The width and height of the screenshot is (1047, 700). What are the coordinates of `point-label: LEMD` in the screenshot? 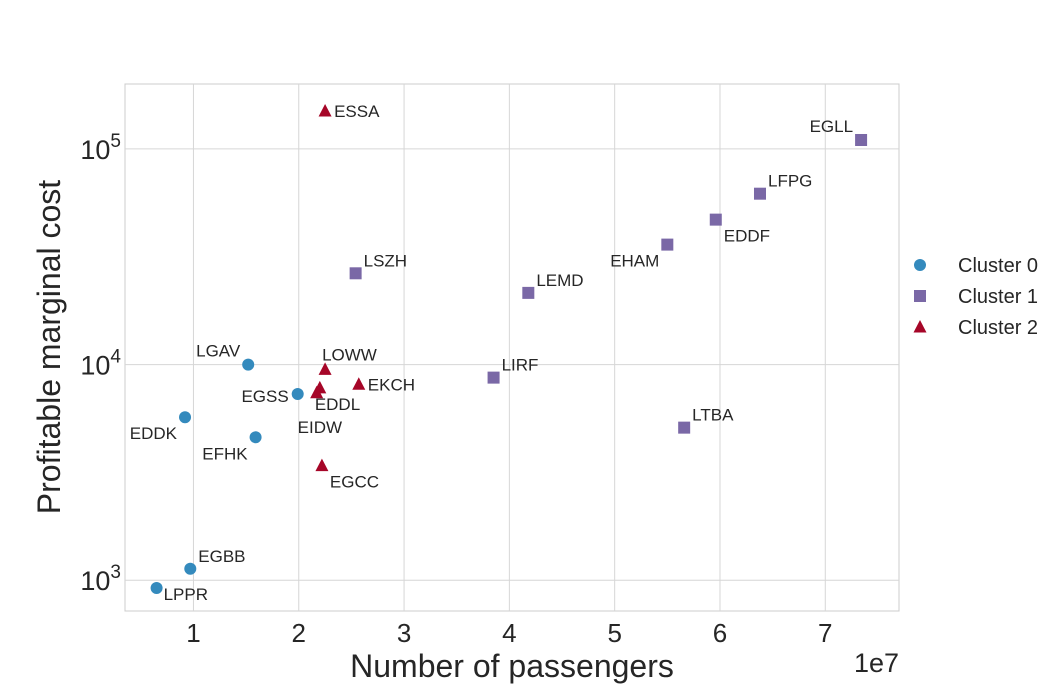 It's located at (559, 280).